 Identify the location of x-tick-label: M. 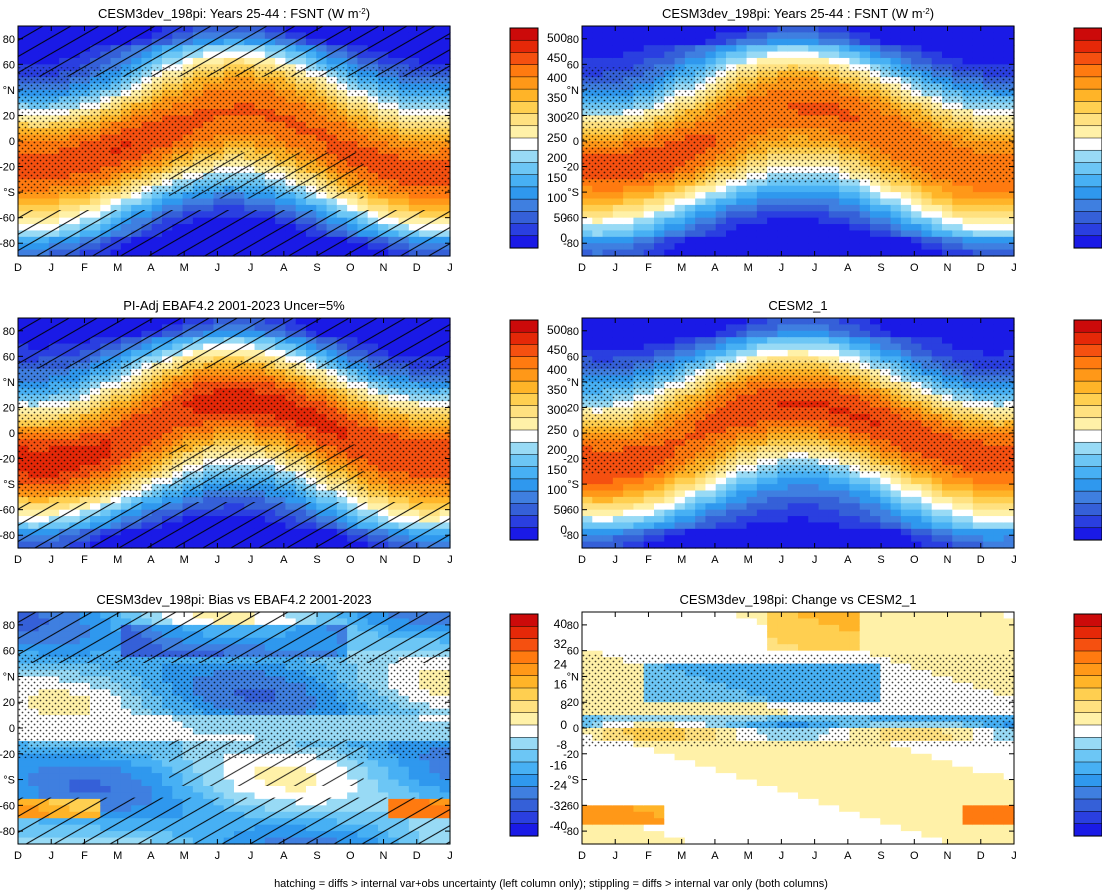
(748, 268).